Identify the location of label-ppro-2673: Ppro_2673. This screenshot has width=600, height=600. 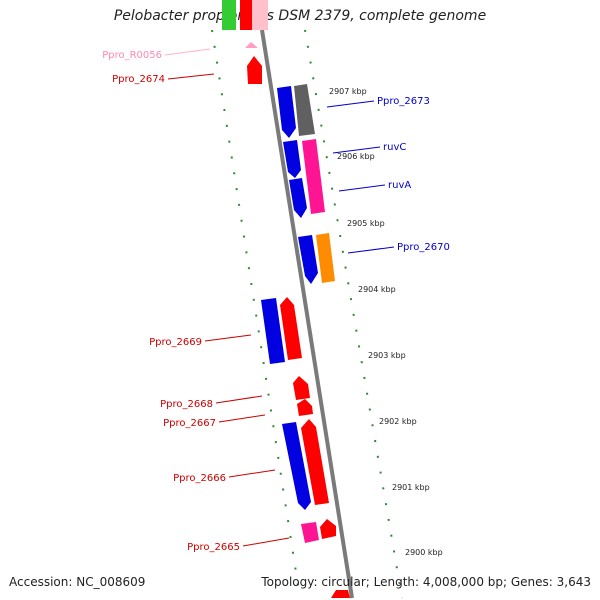
(403, 101).